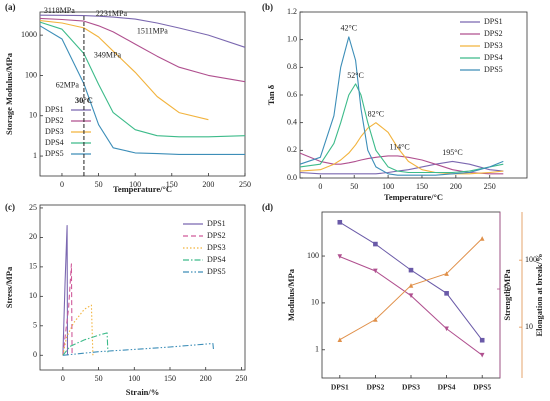  I want to click on y-tick-label: 20, so click(33, 236).